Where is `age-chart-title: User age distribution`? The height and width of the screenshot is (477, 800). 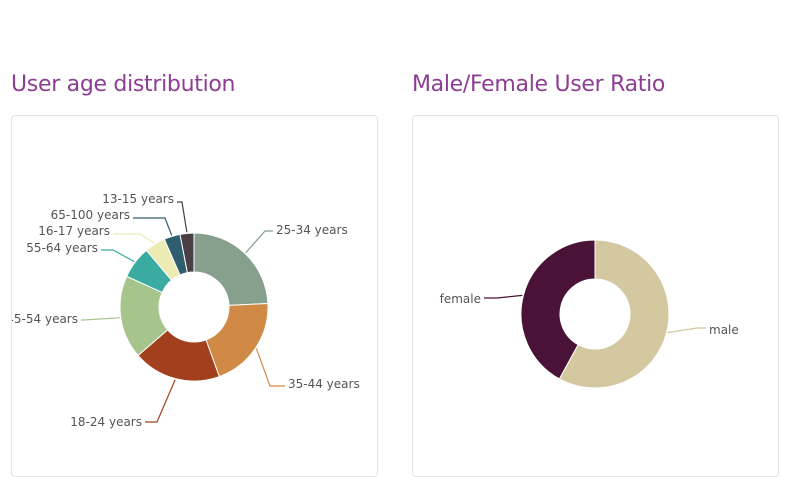
age-chart-title: User age distribution is located at coordinates (123, 84).